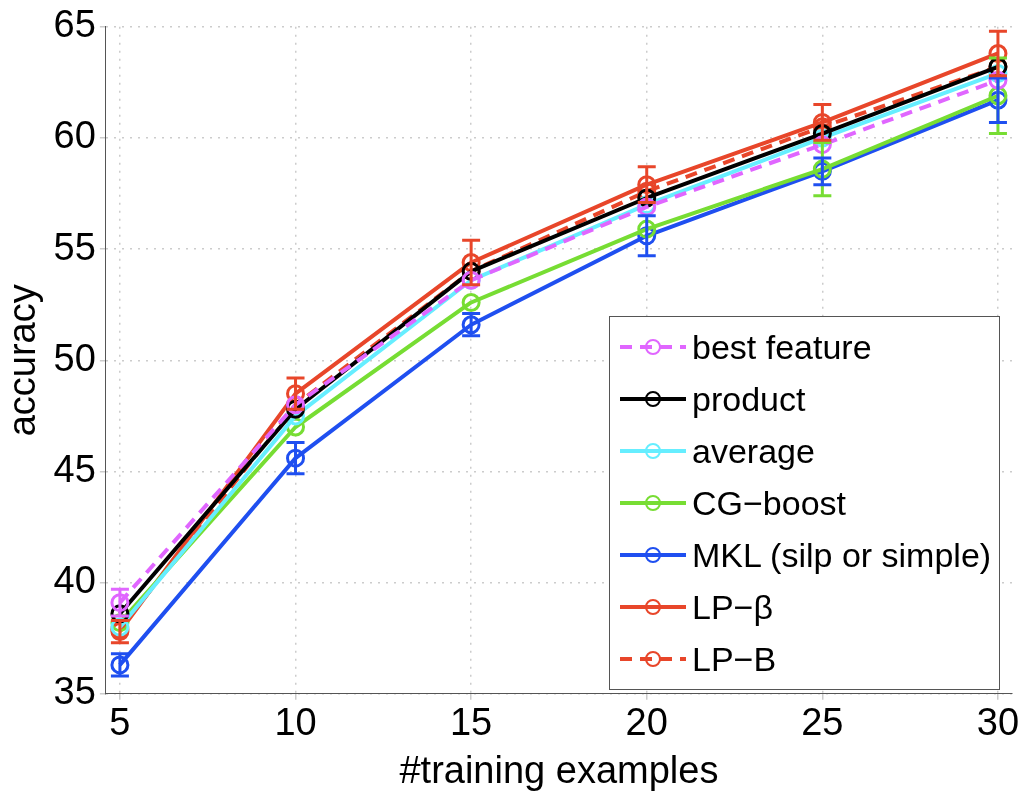 The image size is (1032, 795). What do you see at coordinates (74, 24) in the screenshot?
I see `y-tick-label: 65` at bounding box center [74, 24].